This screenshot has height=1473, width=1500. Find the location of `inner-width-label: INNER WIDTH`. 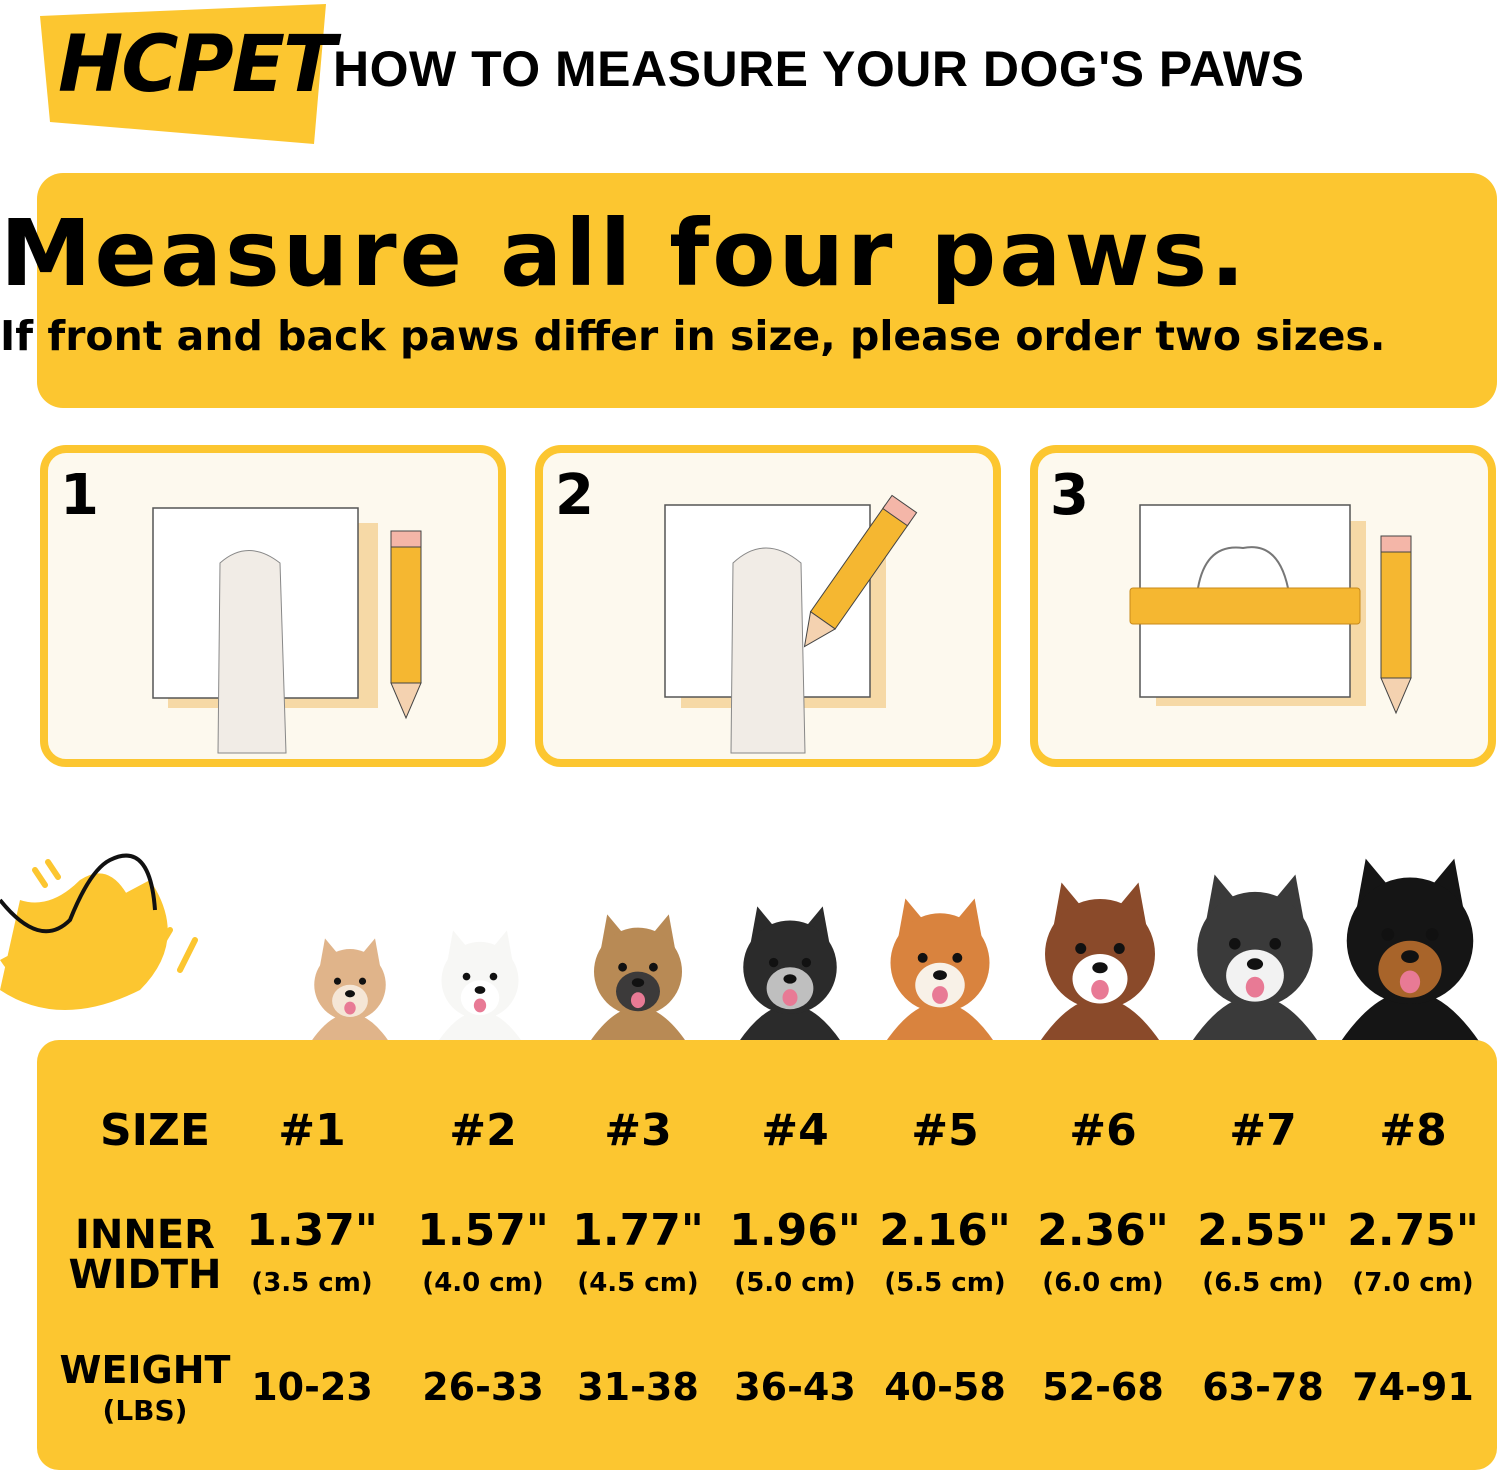

inner-width-label: INNER WIDTH is located at coordinates (145, 1255).